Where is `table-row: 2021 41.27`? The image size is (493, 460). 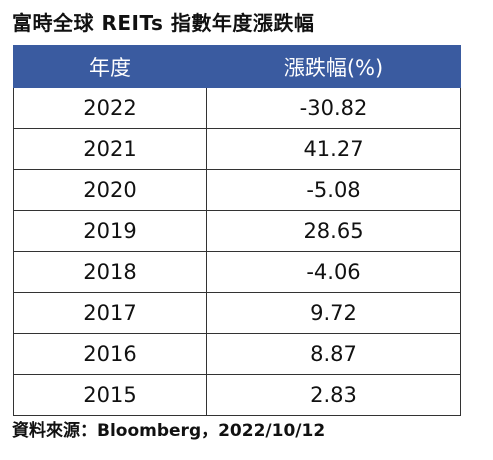
table-row: 2021 41.27 is located at coordinates (237, 149).